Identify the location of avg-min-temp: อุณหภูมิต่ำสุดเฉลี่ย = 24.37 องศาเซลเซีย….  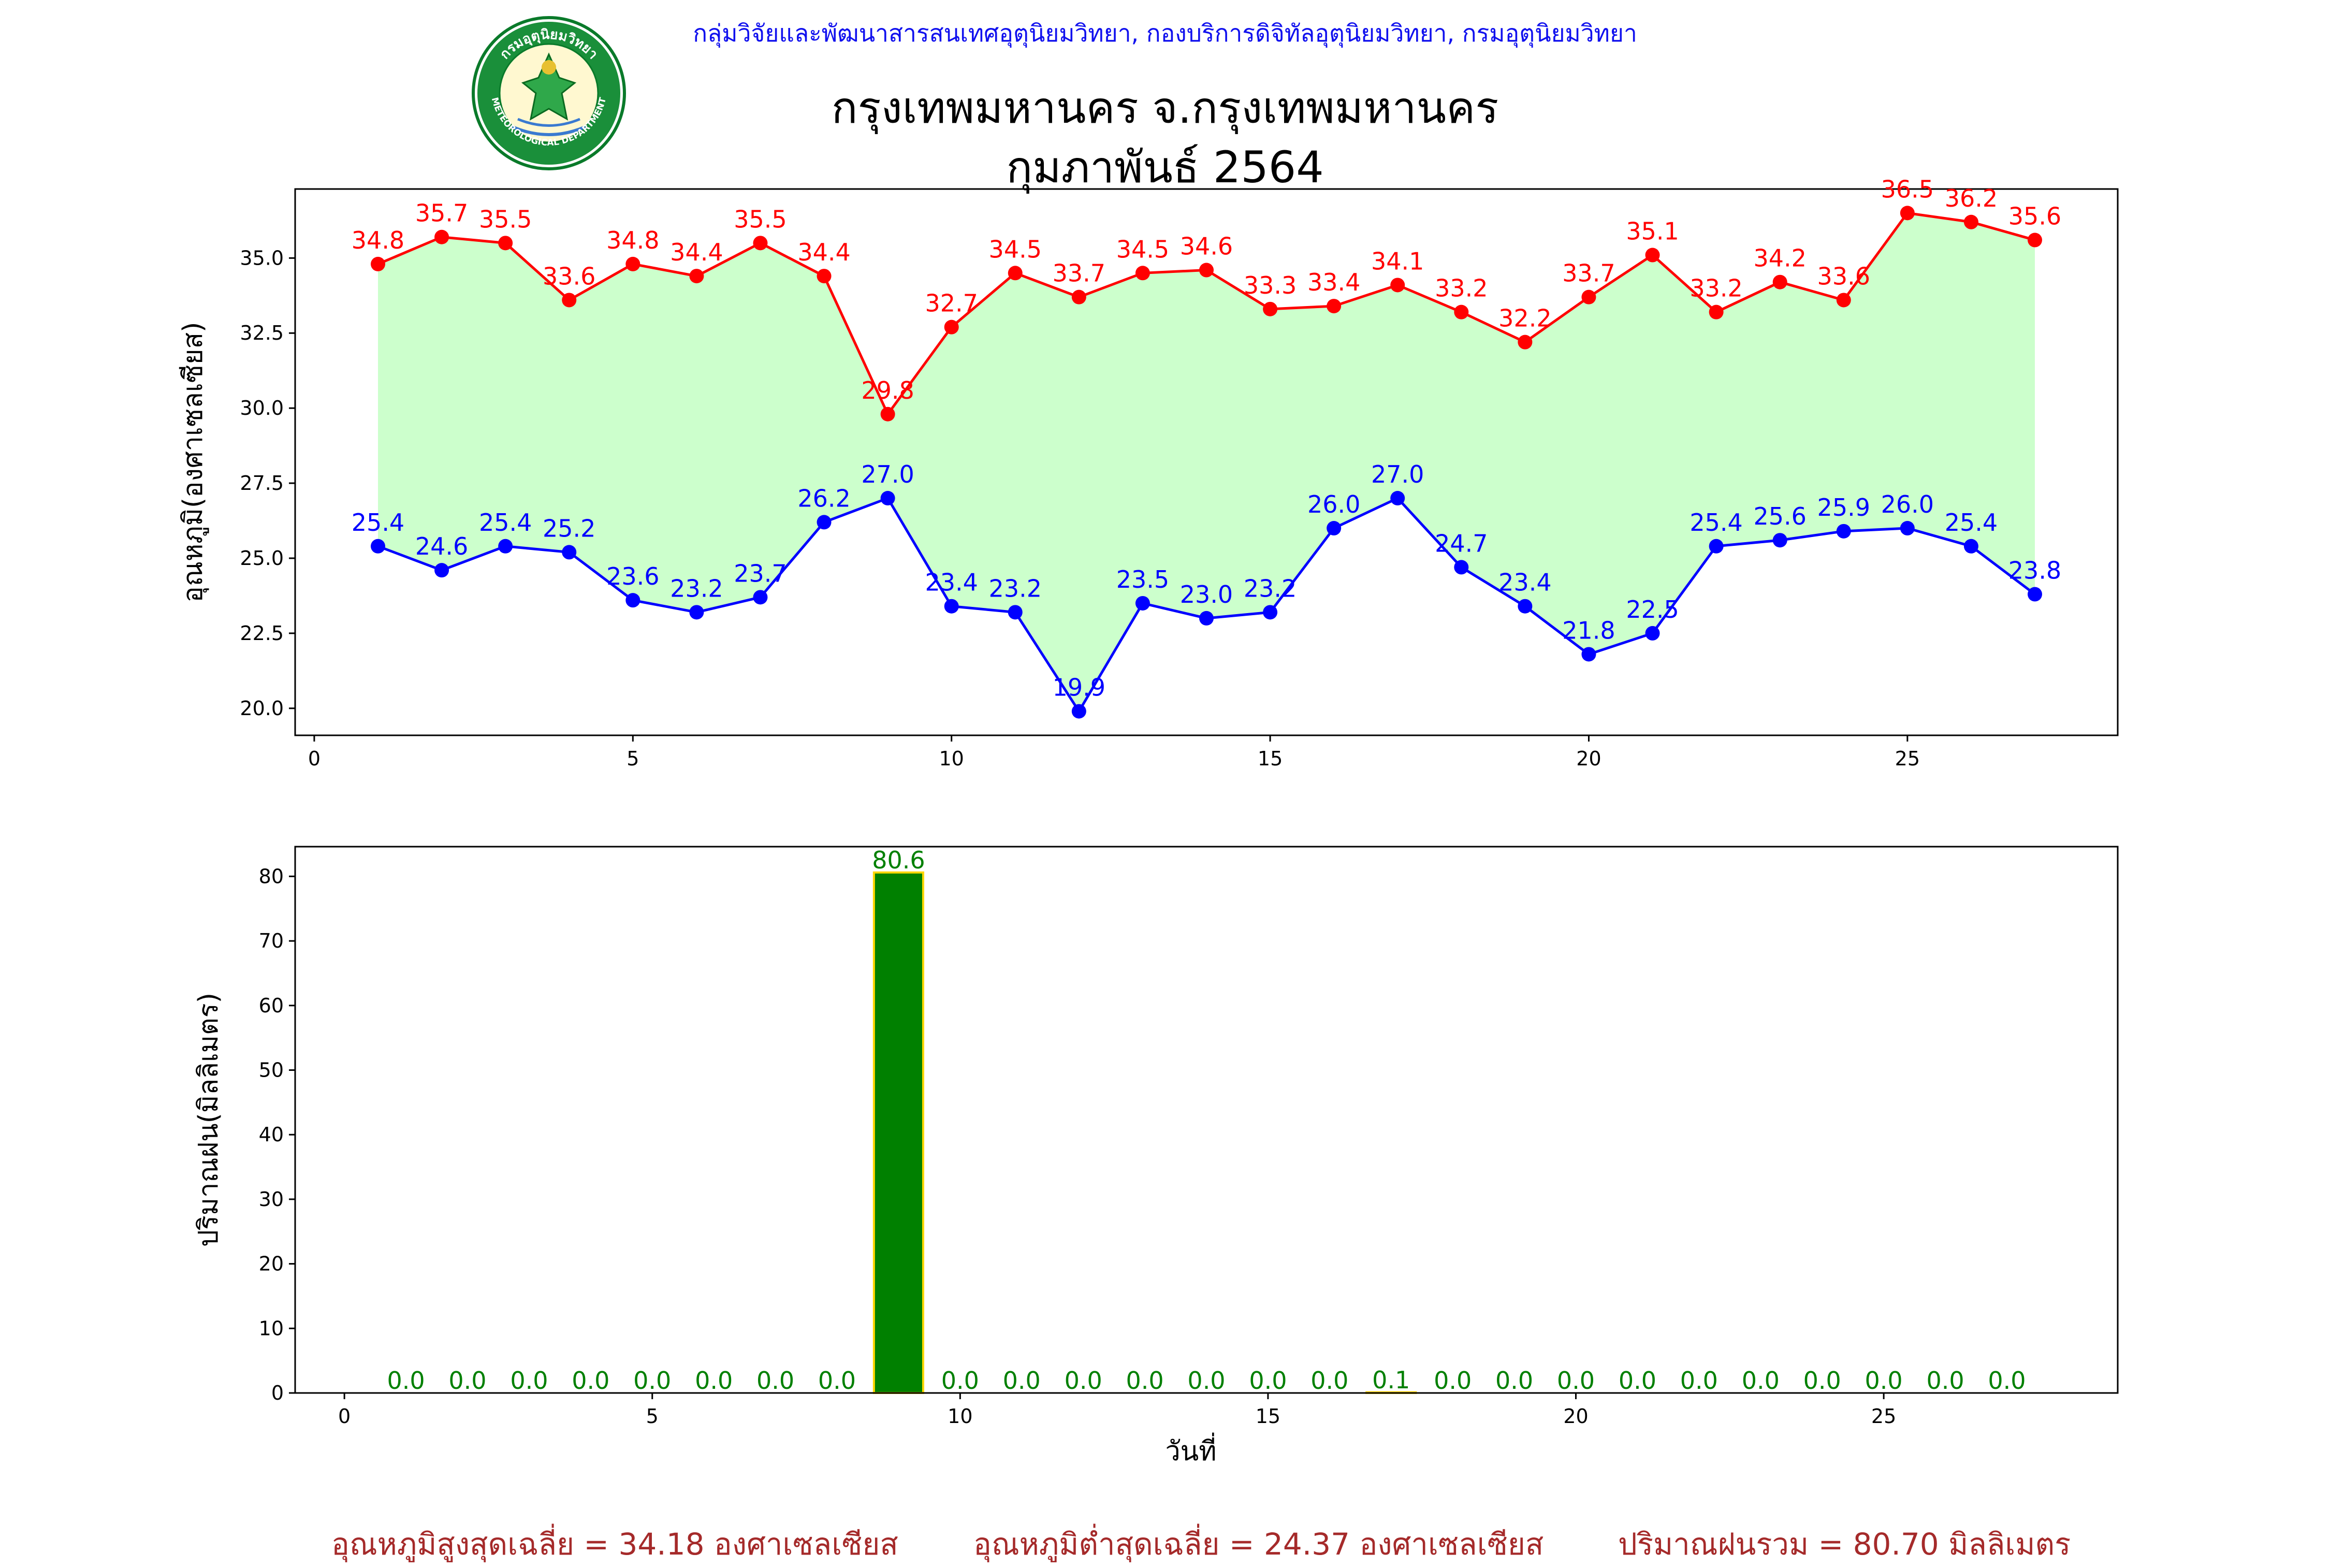
(1258, 1544).